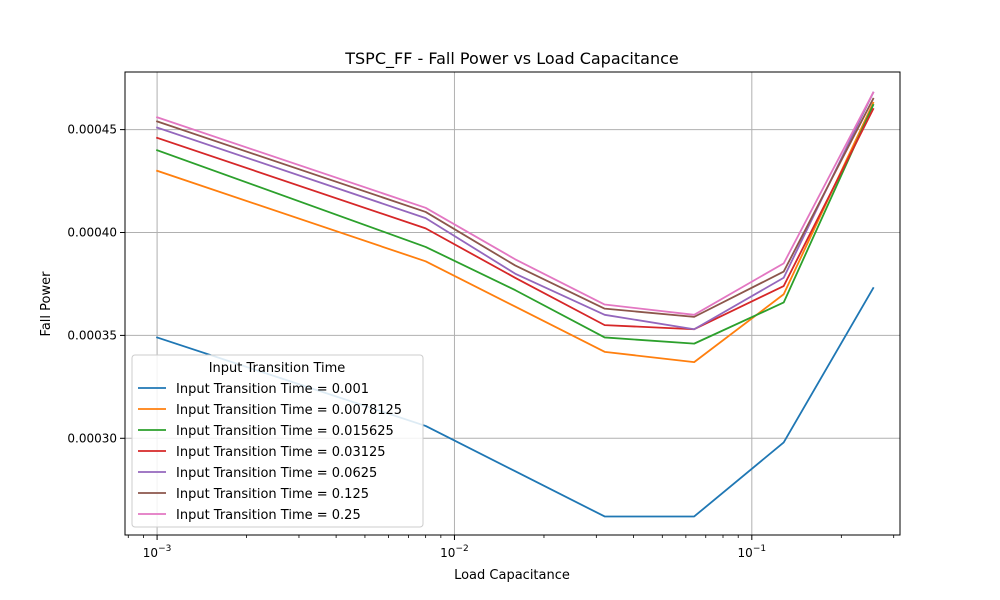 This screenshot has height=600, width=1000. What do you see at coordinates (281, 452) in the screenshot?
I see `legend-item-label: Input Transition Time = 0.03125` at bounding box center [281, 452].